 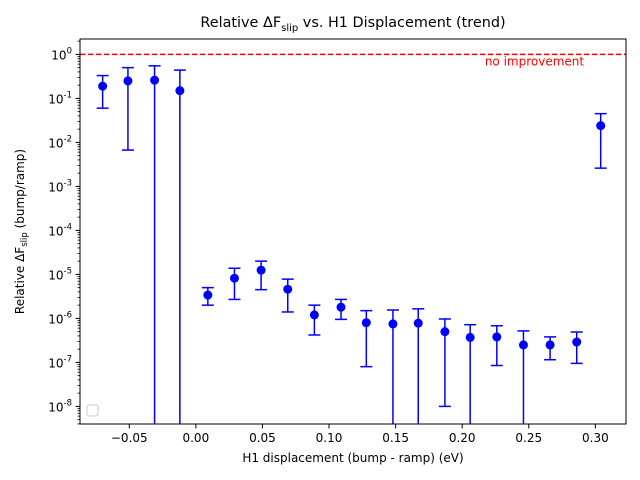 What do you see at coordinates (92, 410) in the screenshot?
I see `legend-box` at bounding box center [92, 410].